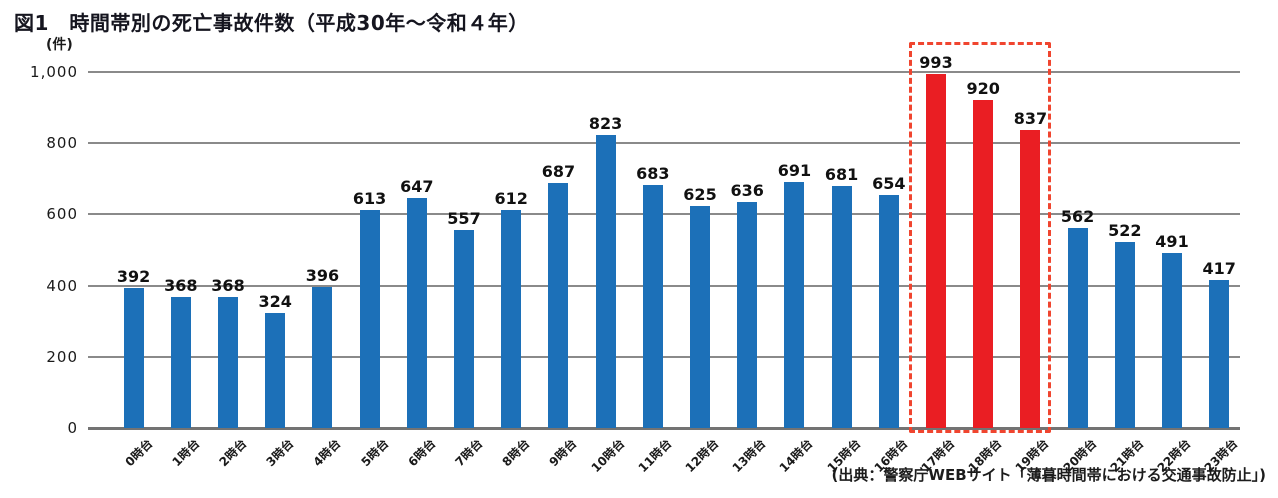  Describe the element at coordinates (889, 184) in the screenshot. I see `bar-value-label: 654` at that location.